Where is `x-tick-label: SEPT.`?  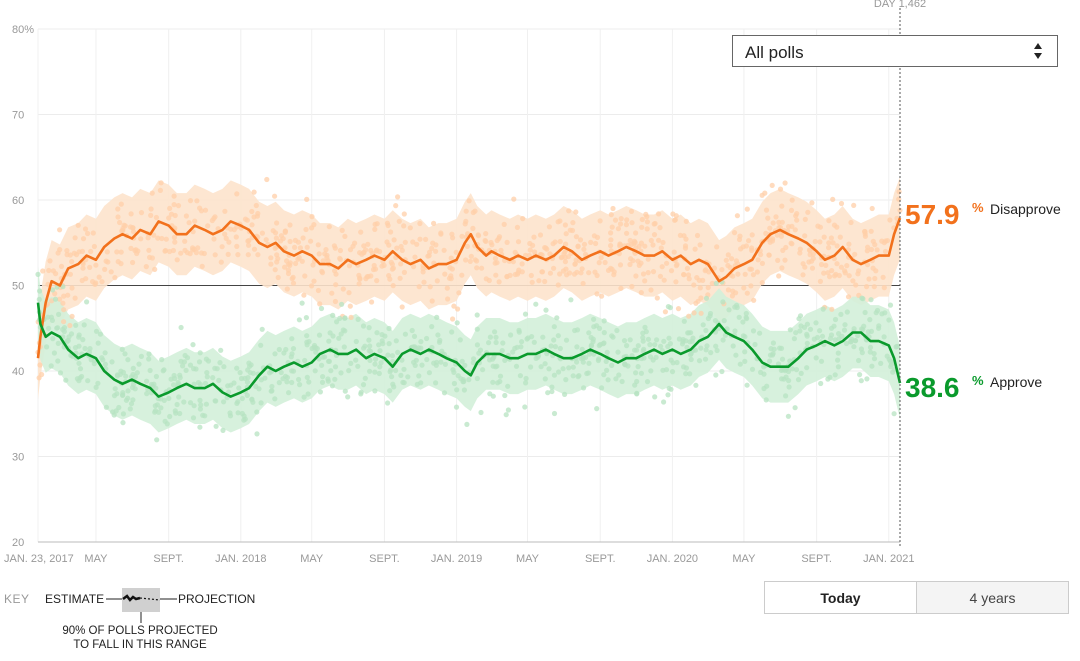 x-tick-label: SEPT. is located at coordinates (168, 559).